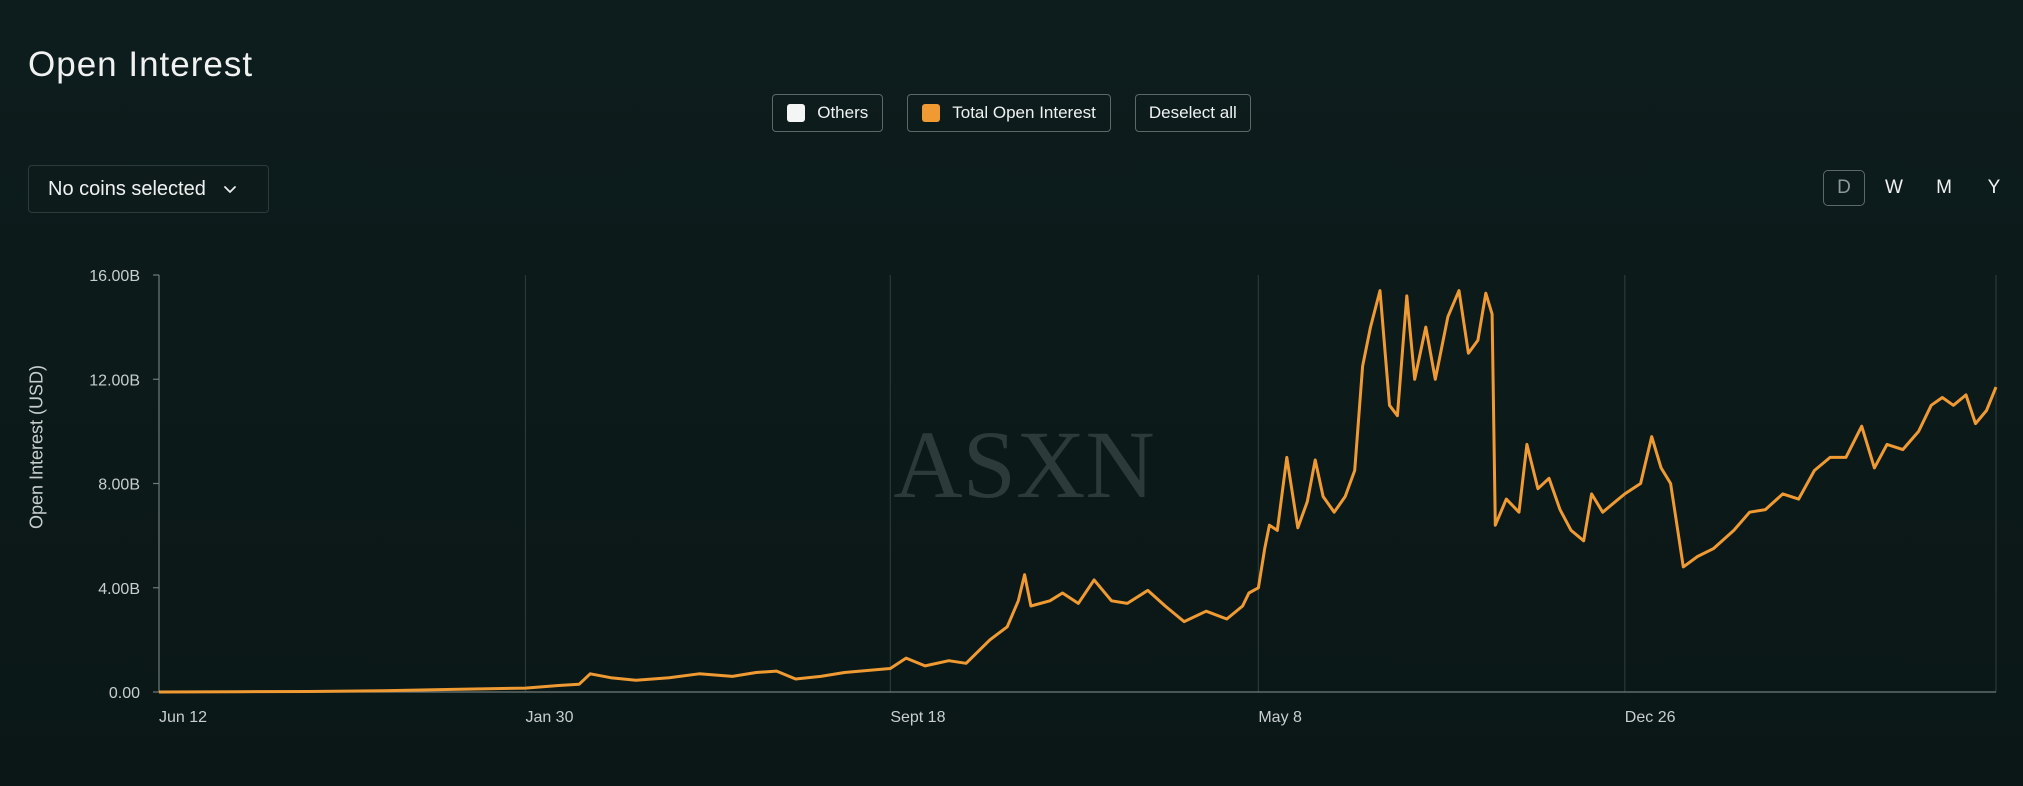 The width and height of the screenshot is (2023, 786). I want to click on x-tick-label: Jun 12, so click(183, 717).